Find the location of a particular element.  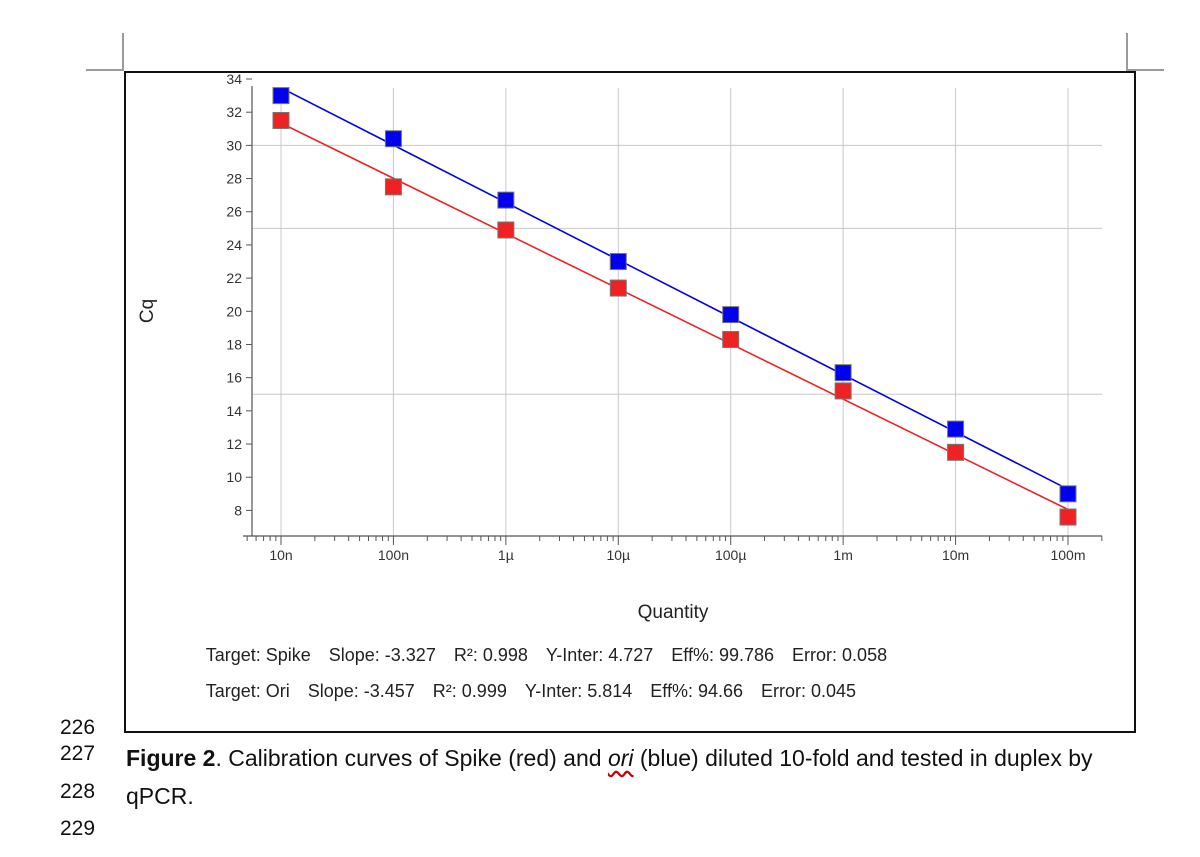

y-tick-label: 34 is located at coordinates (234, 79).